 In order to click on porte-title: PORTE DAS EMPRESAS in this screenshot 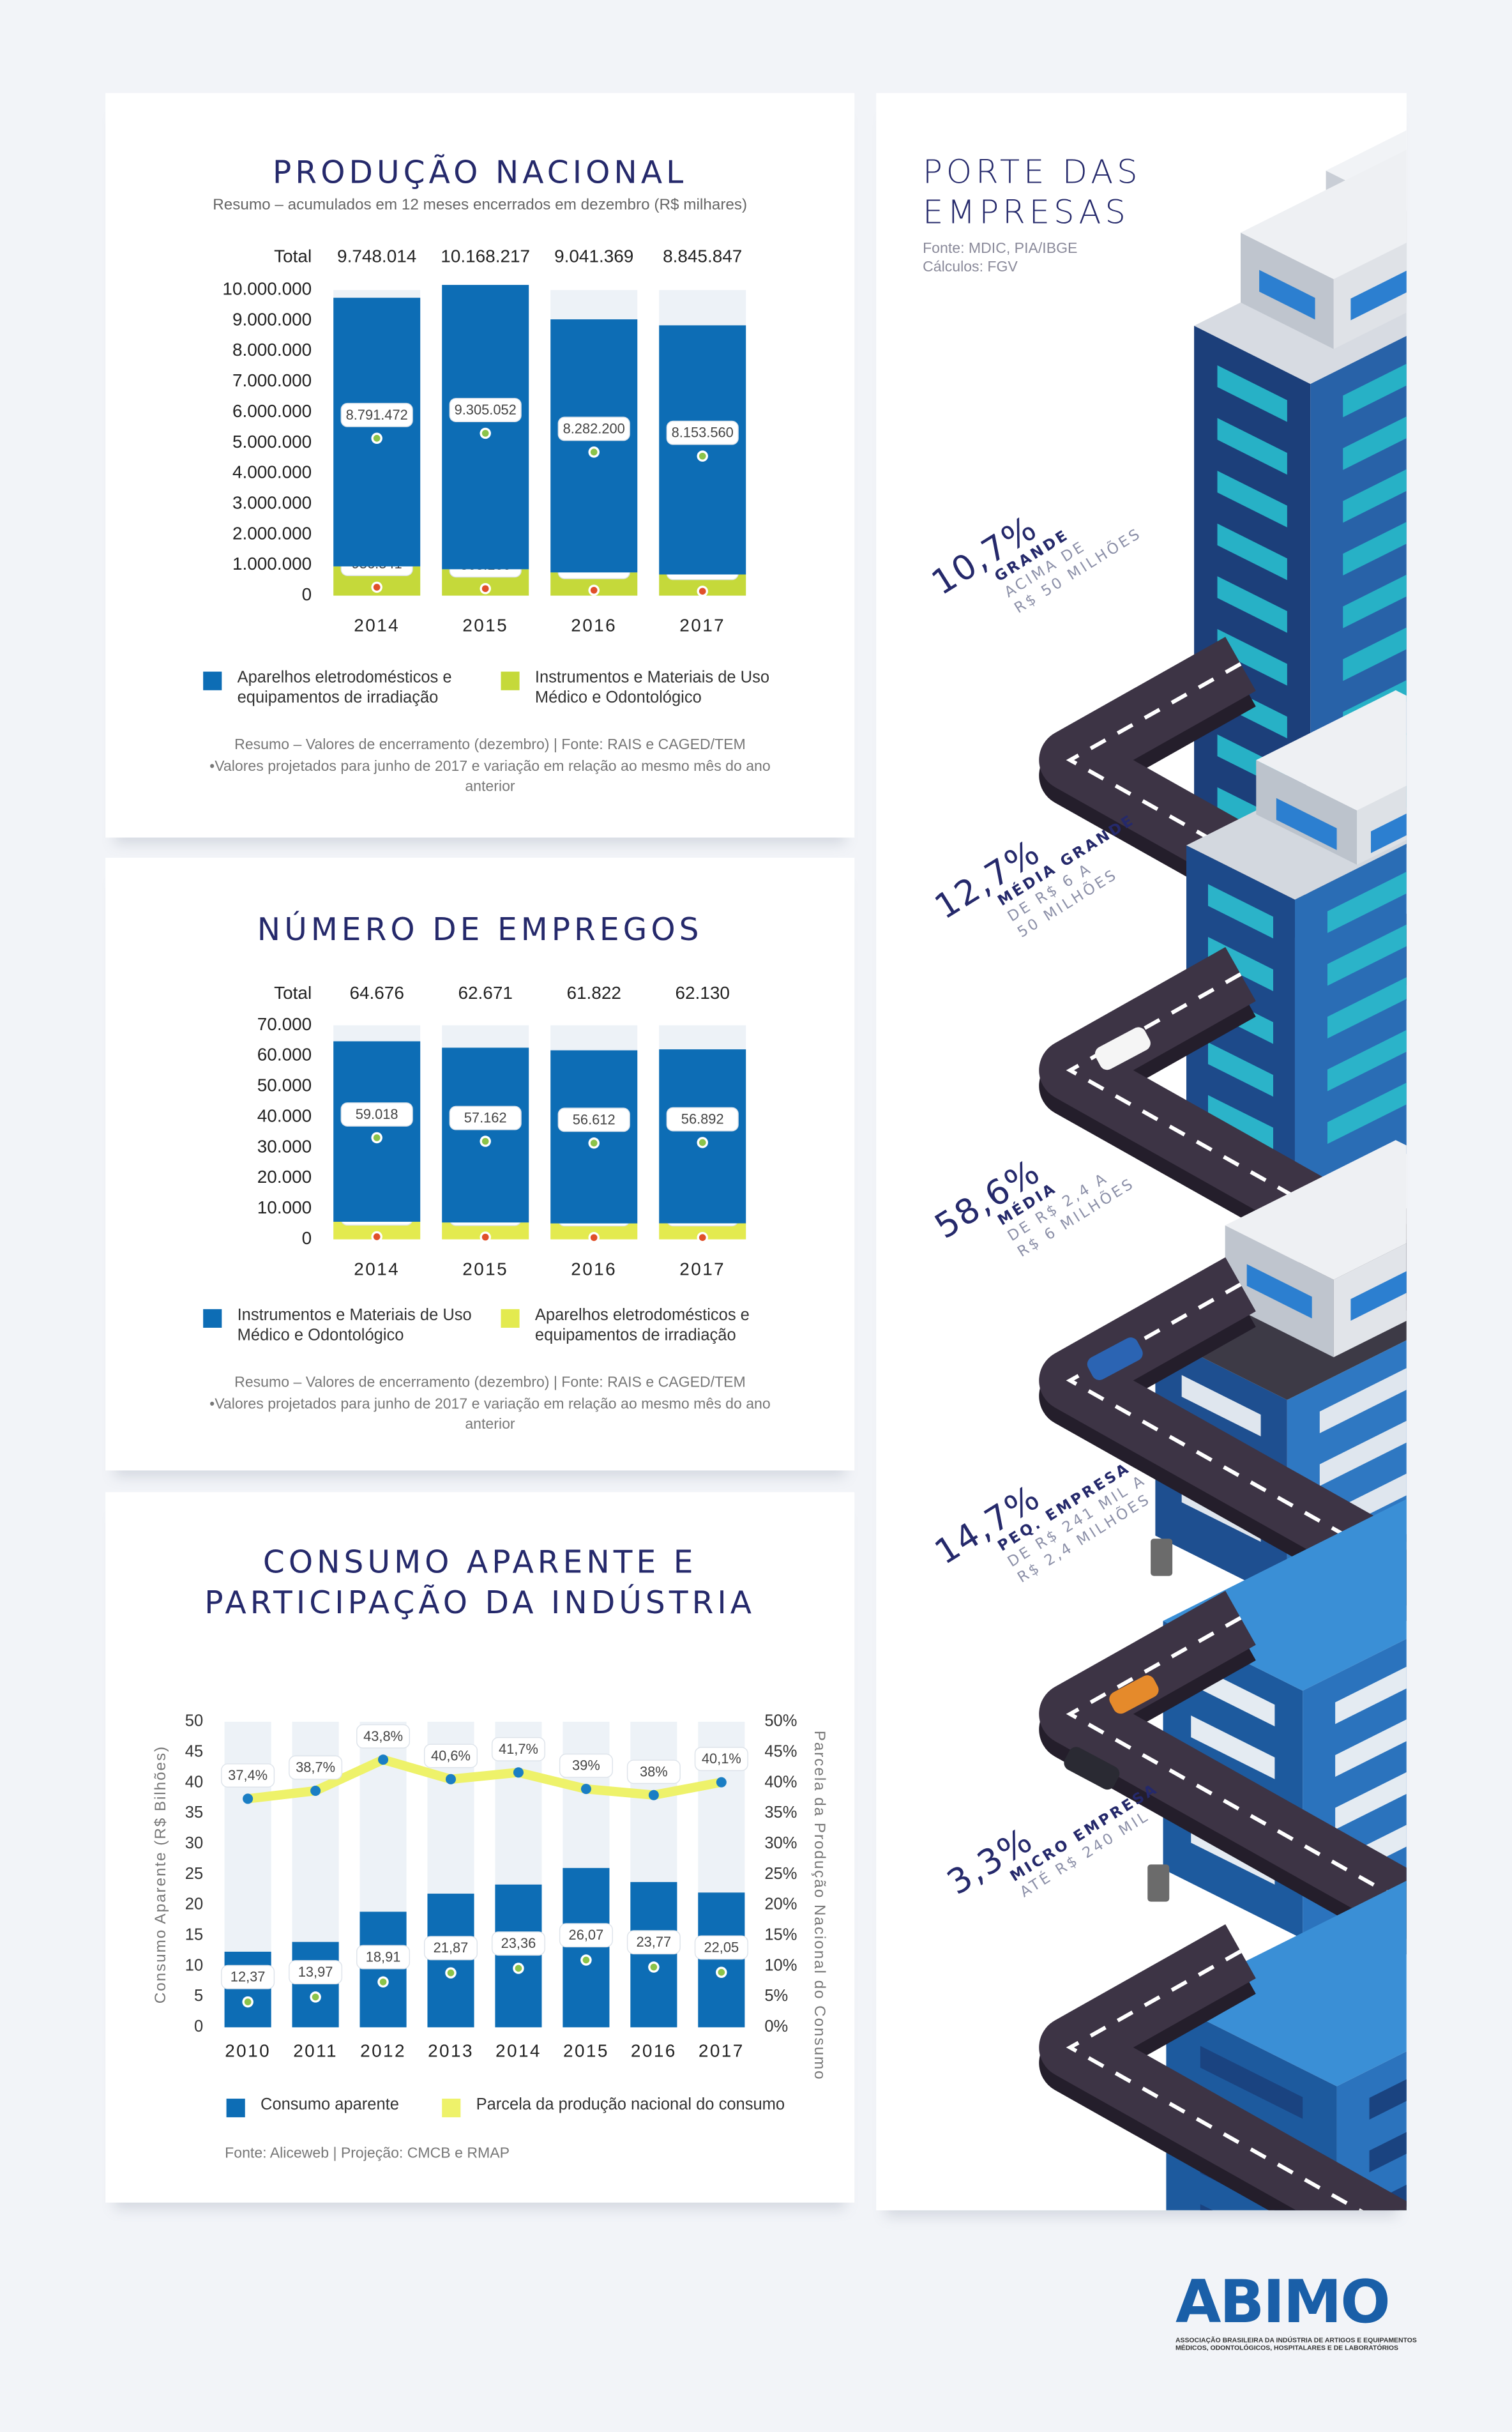, I will do `click(1032, 192)`.